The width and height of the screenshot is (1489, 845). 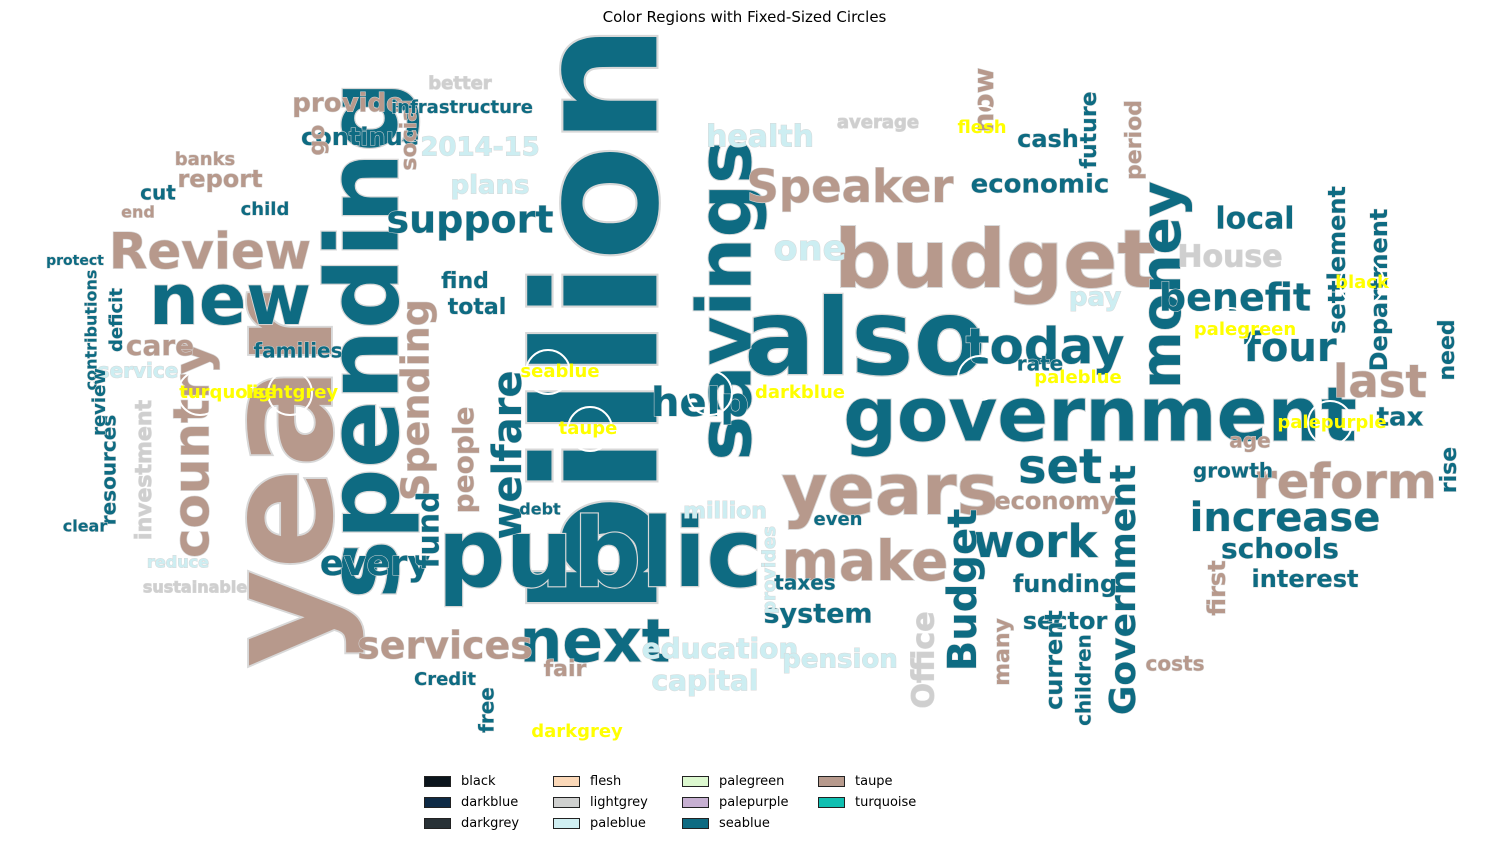 What do you see at coordinates (1100, 415) in the screenshot?
I see `word-government: government` at bounding box center [1100, 415].